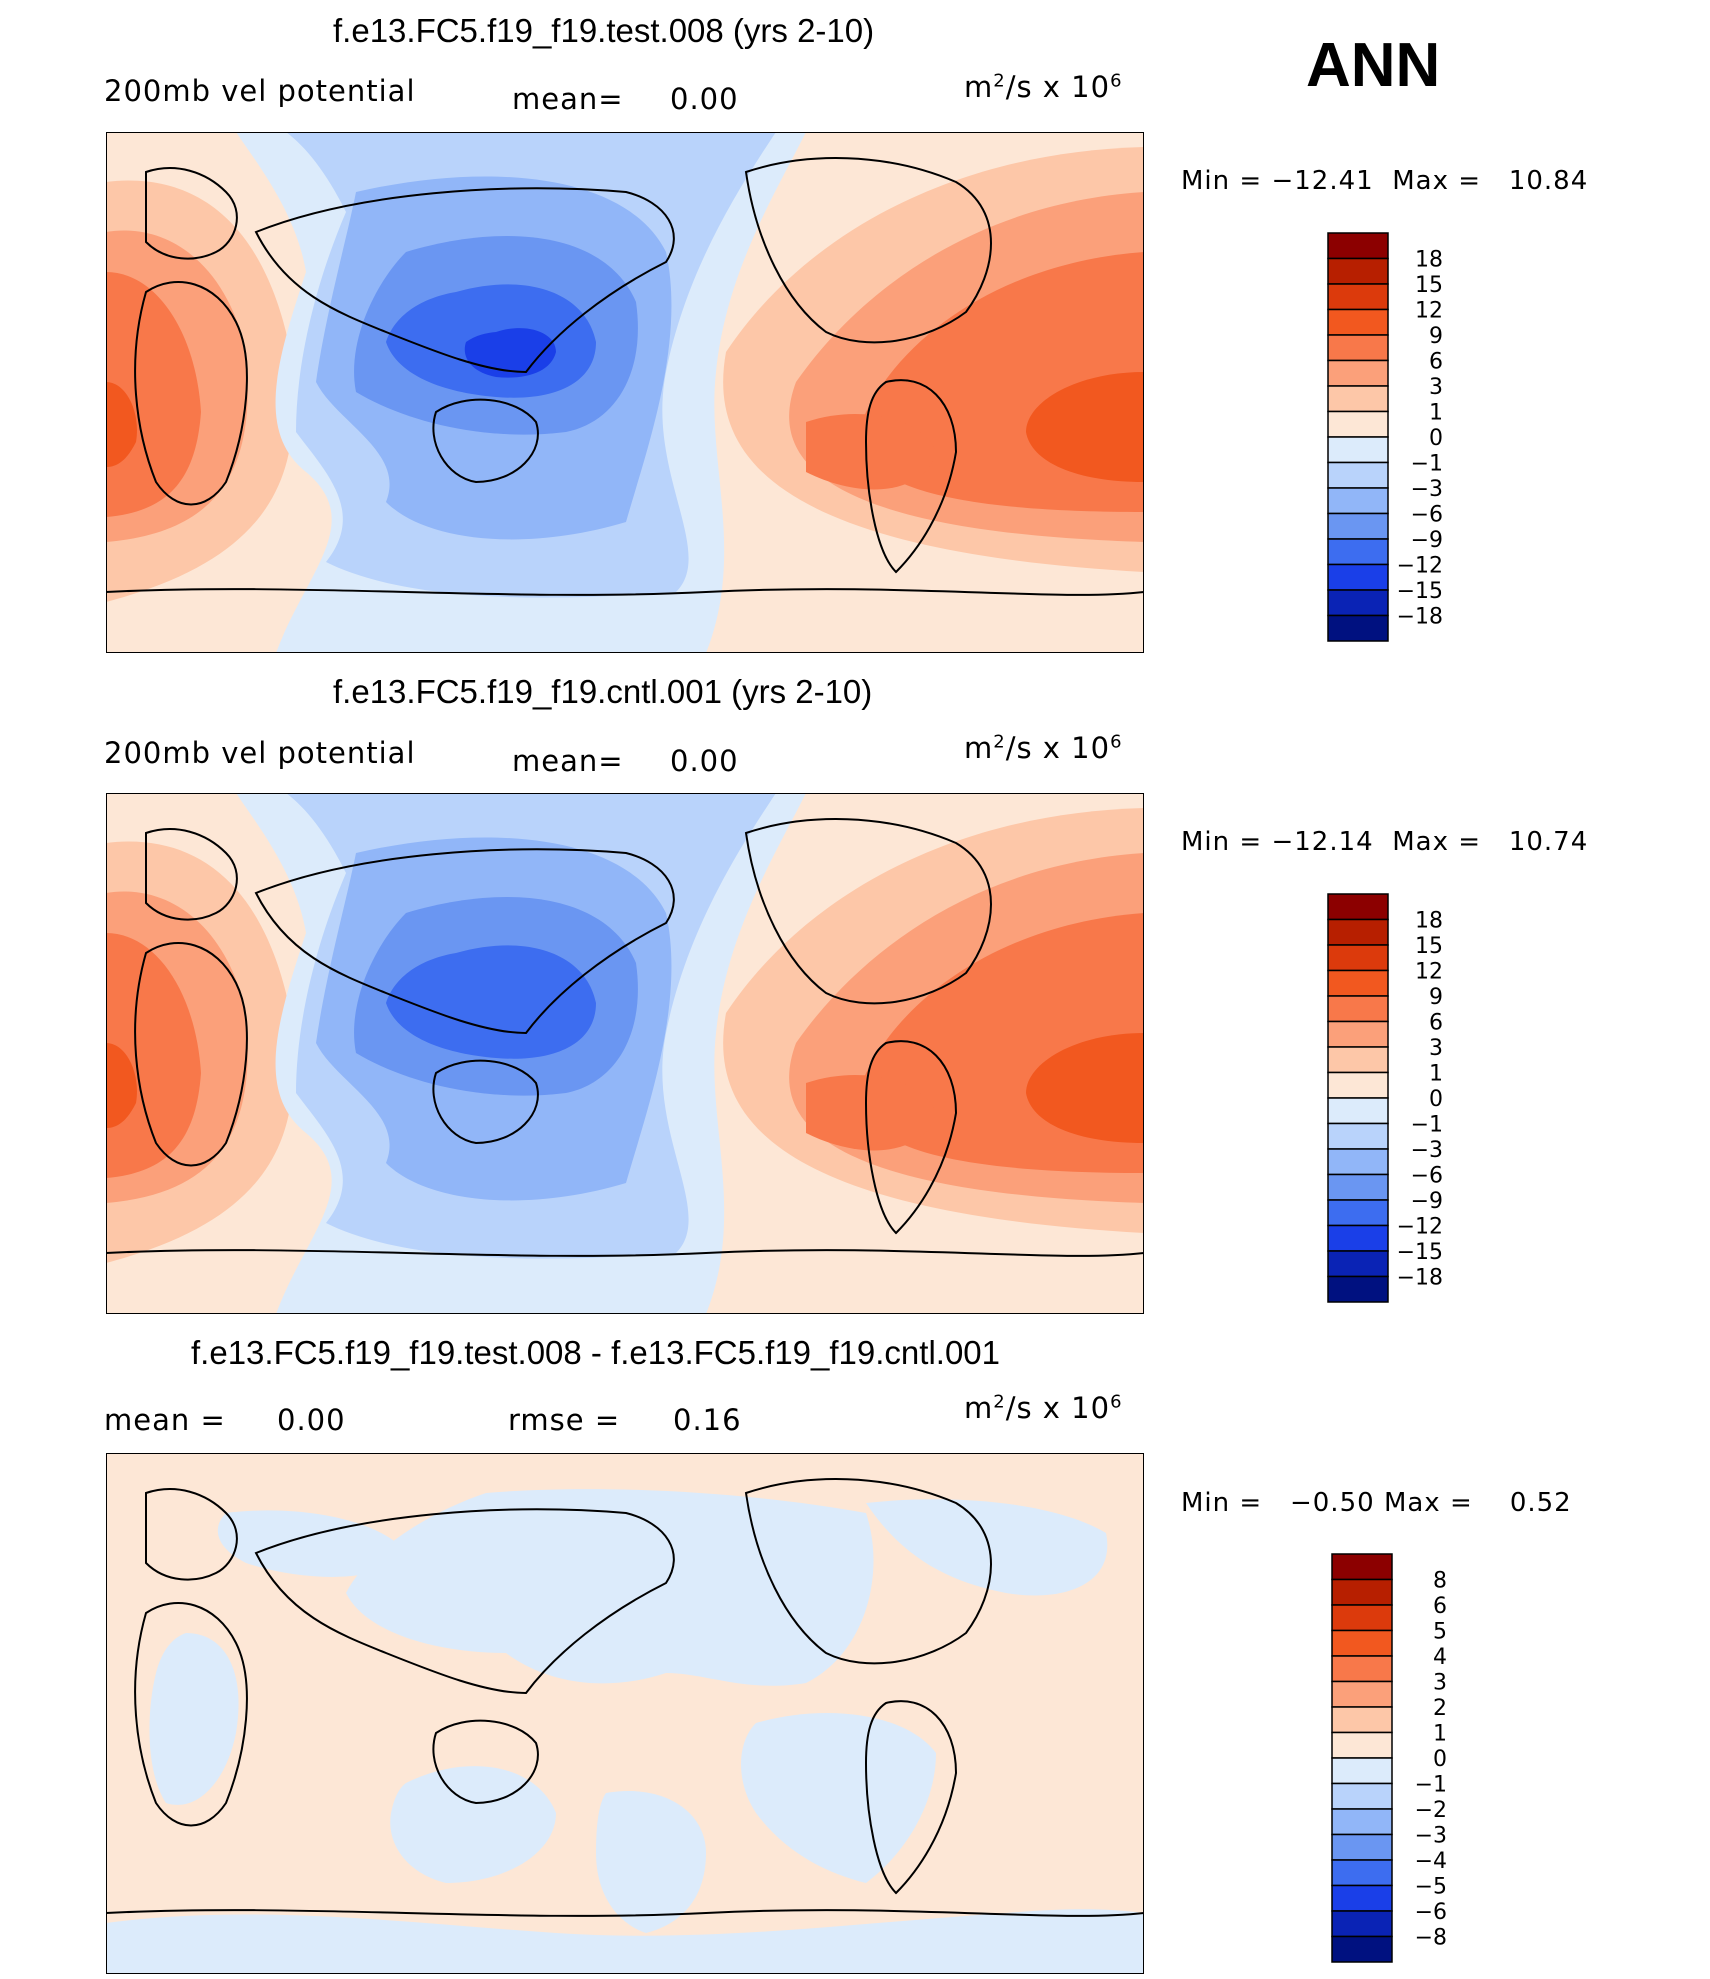  I want to click on negative-core, so click(510, 353).